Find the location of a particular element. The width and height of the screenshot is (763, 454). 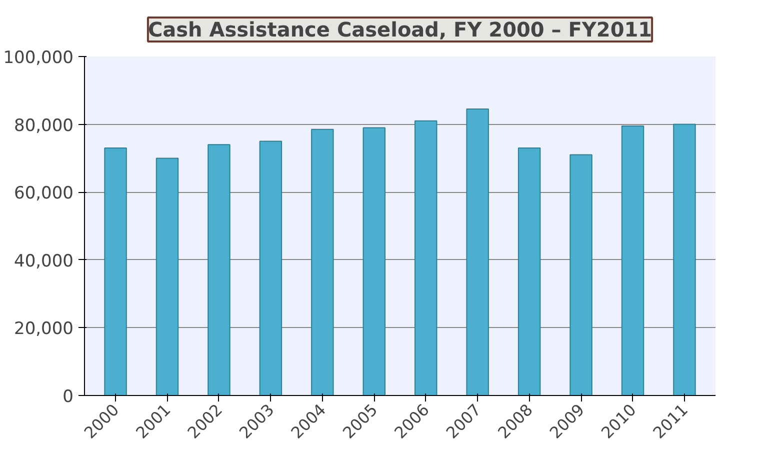

chart-title: Cash Assistance Caseload, FY 2000 – FY2011 is located at coordinates (400, 30).